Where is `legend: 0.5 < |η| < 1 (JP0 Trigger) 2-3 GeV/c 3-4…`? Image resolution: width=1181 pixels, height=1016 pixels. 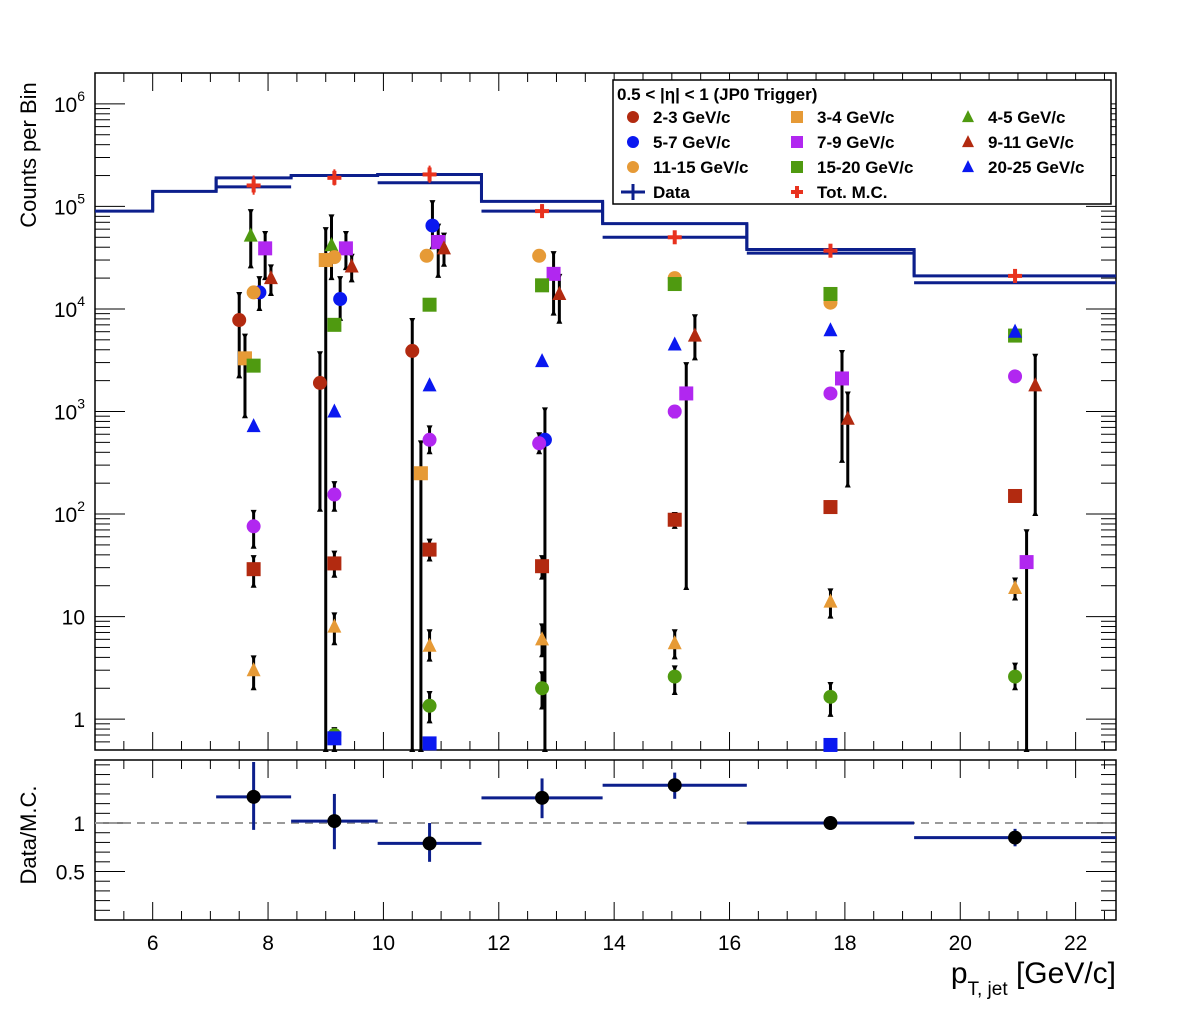 legend: 0.5 < |η| < 1 (JP0 Trigger) 2-3 GeV/c 3-4… is located at coordinates (862, 142).